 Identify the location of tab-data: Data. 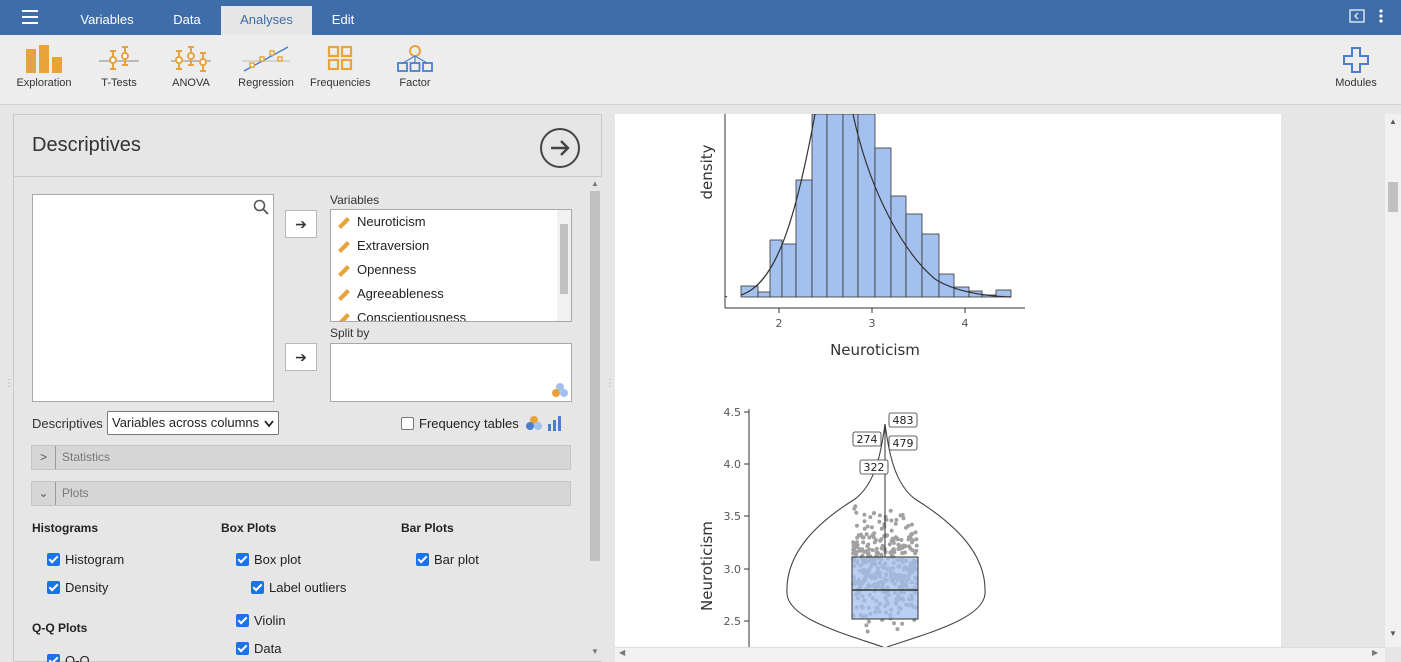
(187, 20).